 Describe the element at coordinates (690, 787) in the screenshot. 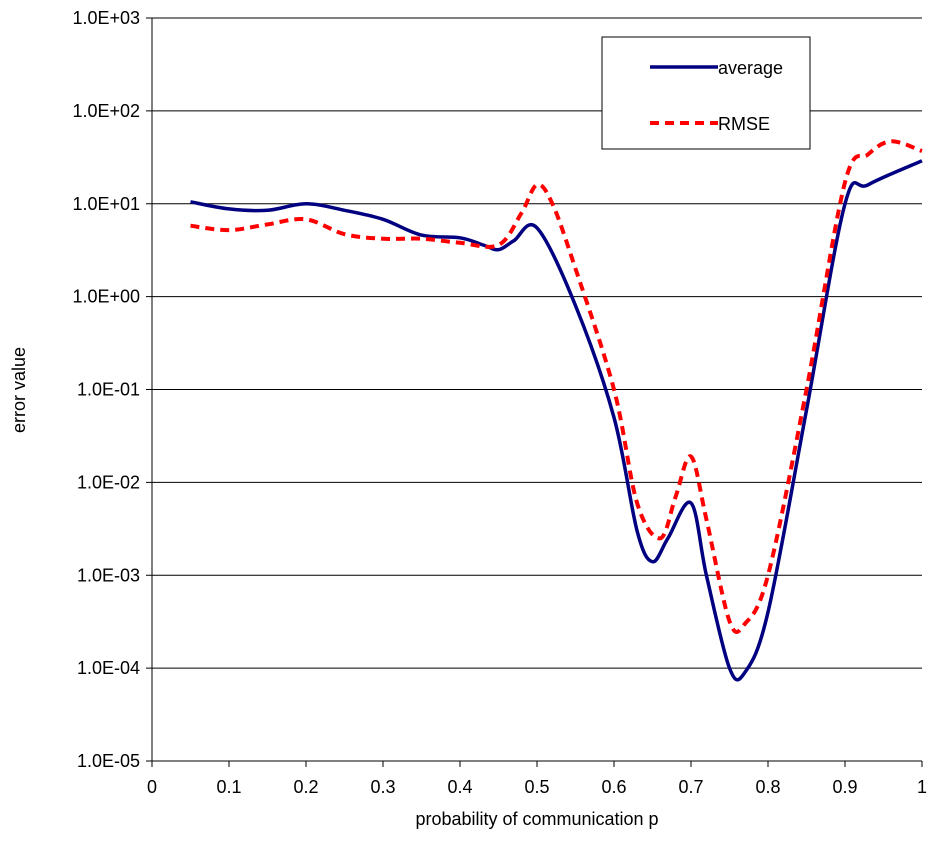

I see `x-tick-label: 0.7` at that location.